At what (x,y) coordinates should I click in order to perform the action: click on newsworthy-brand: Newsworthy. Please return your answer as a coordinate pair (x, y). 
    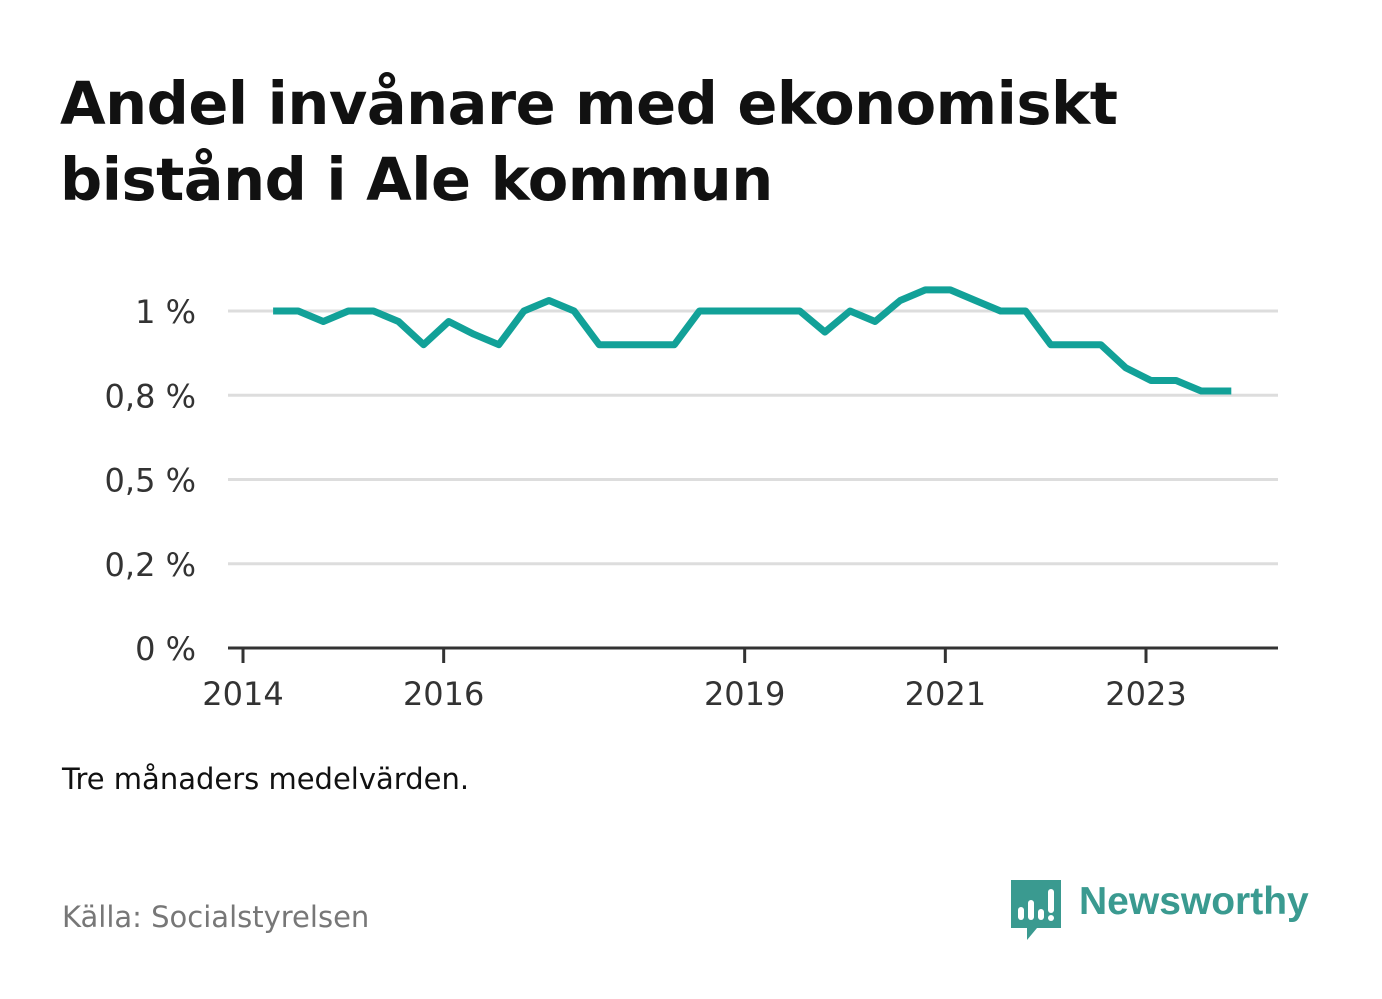
    Looking at the image, I should click on (1171, 910).